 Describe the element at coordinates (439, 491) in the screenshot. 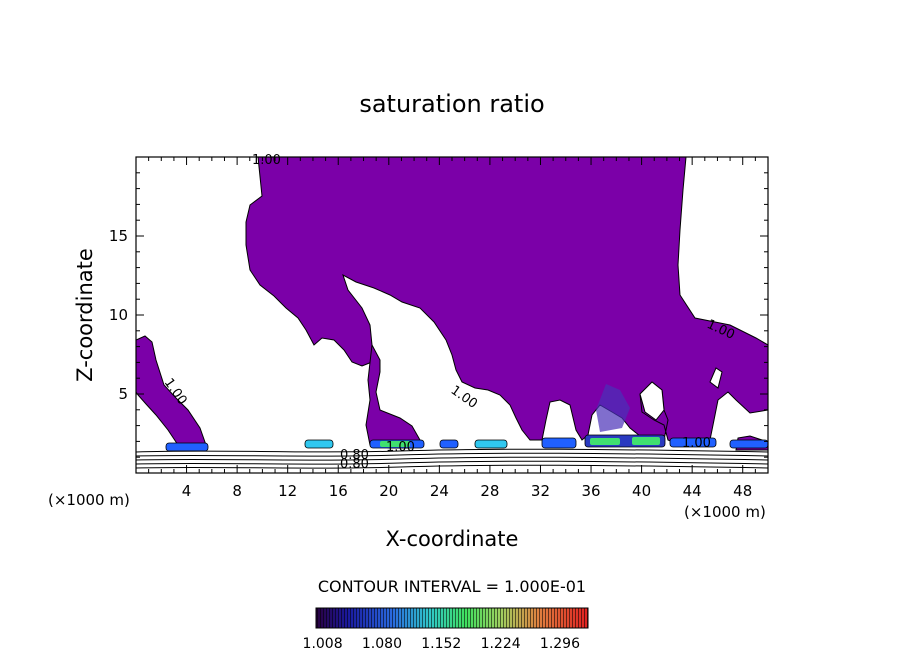

I see `x-tick-label: 24` at that location.